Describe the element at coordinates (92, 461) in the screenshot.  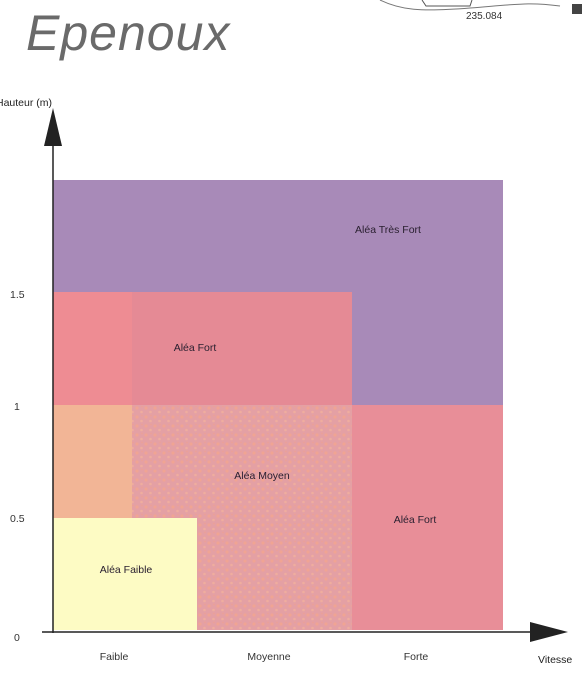
I see `zone-moyen-left-strip` at that location.